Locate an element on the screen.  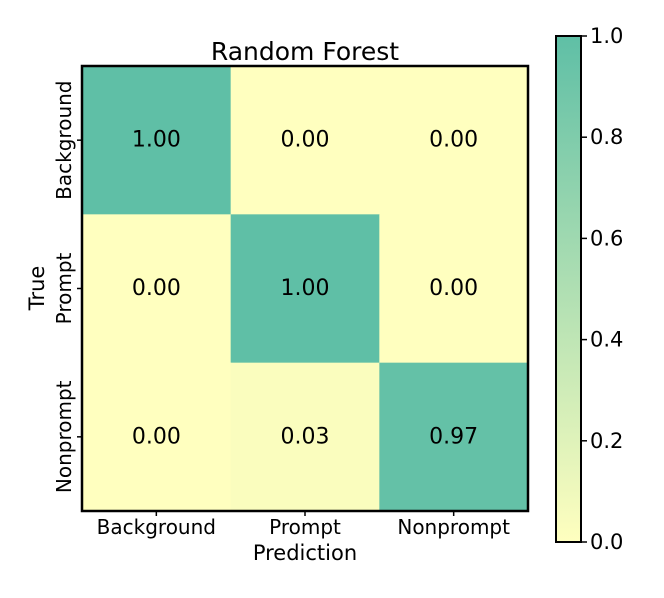
colorbar-tick-label: 0.6 is located at coordinates (606, 238).